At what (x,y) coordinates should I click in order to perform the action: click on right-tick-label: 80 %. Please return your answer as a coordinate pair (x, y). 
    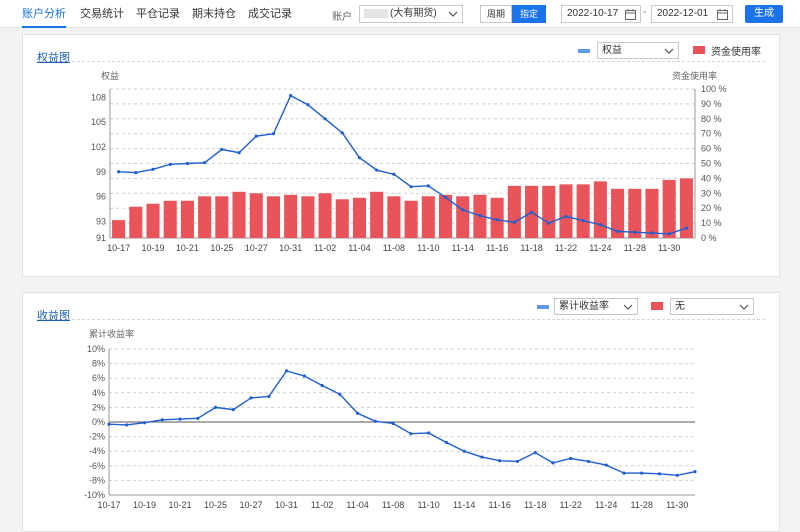
    Looking at the image, I should click on (711, 119).